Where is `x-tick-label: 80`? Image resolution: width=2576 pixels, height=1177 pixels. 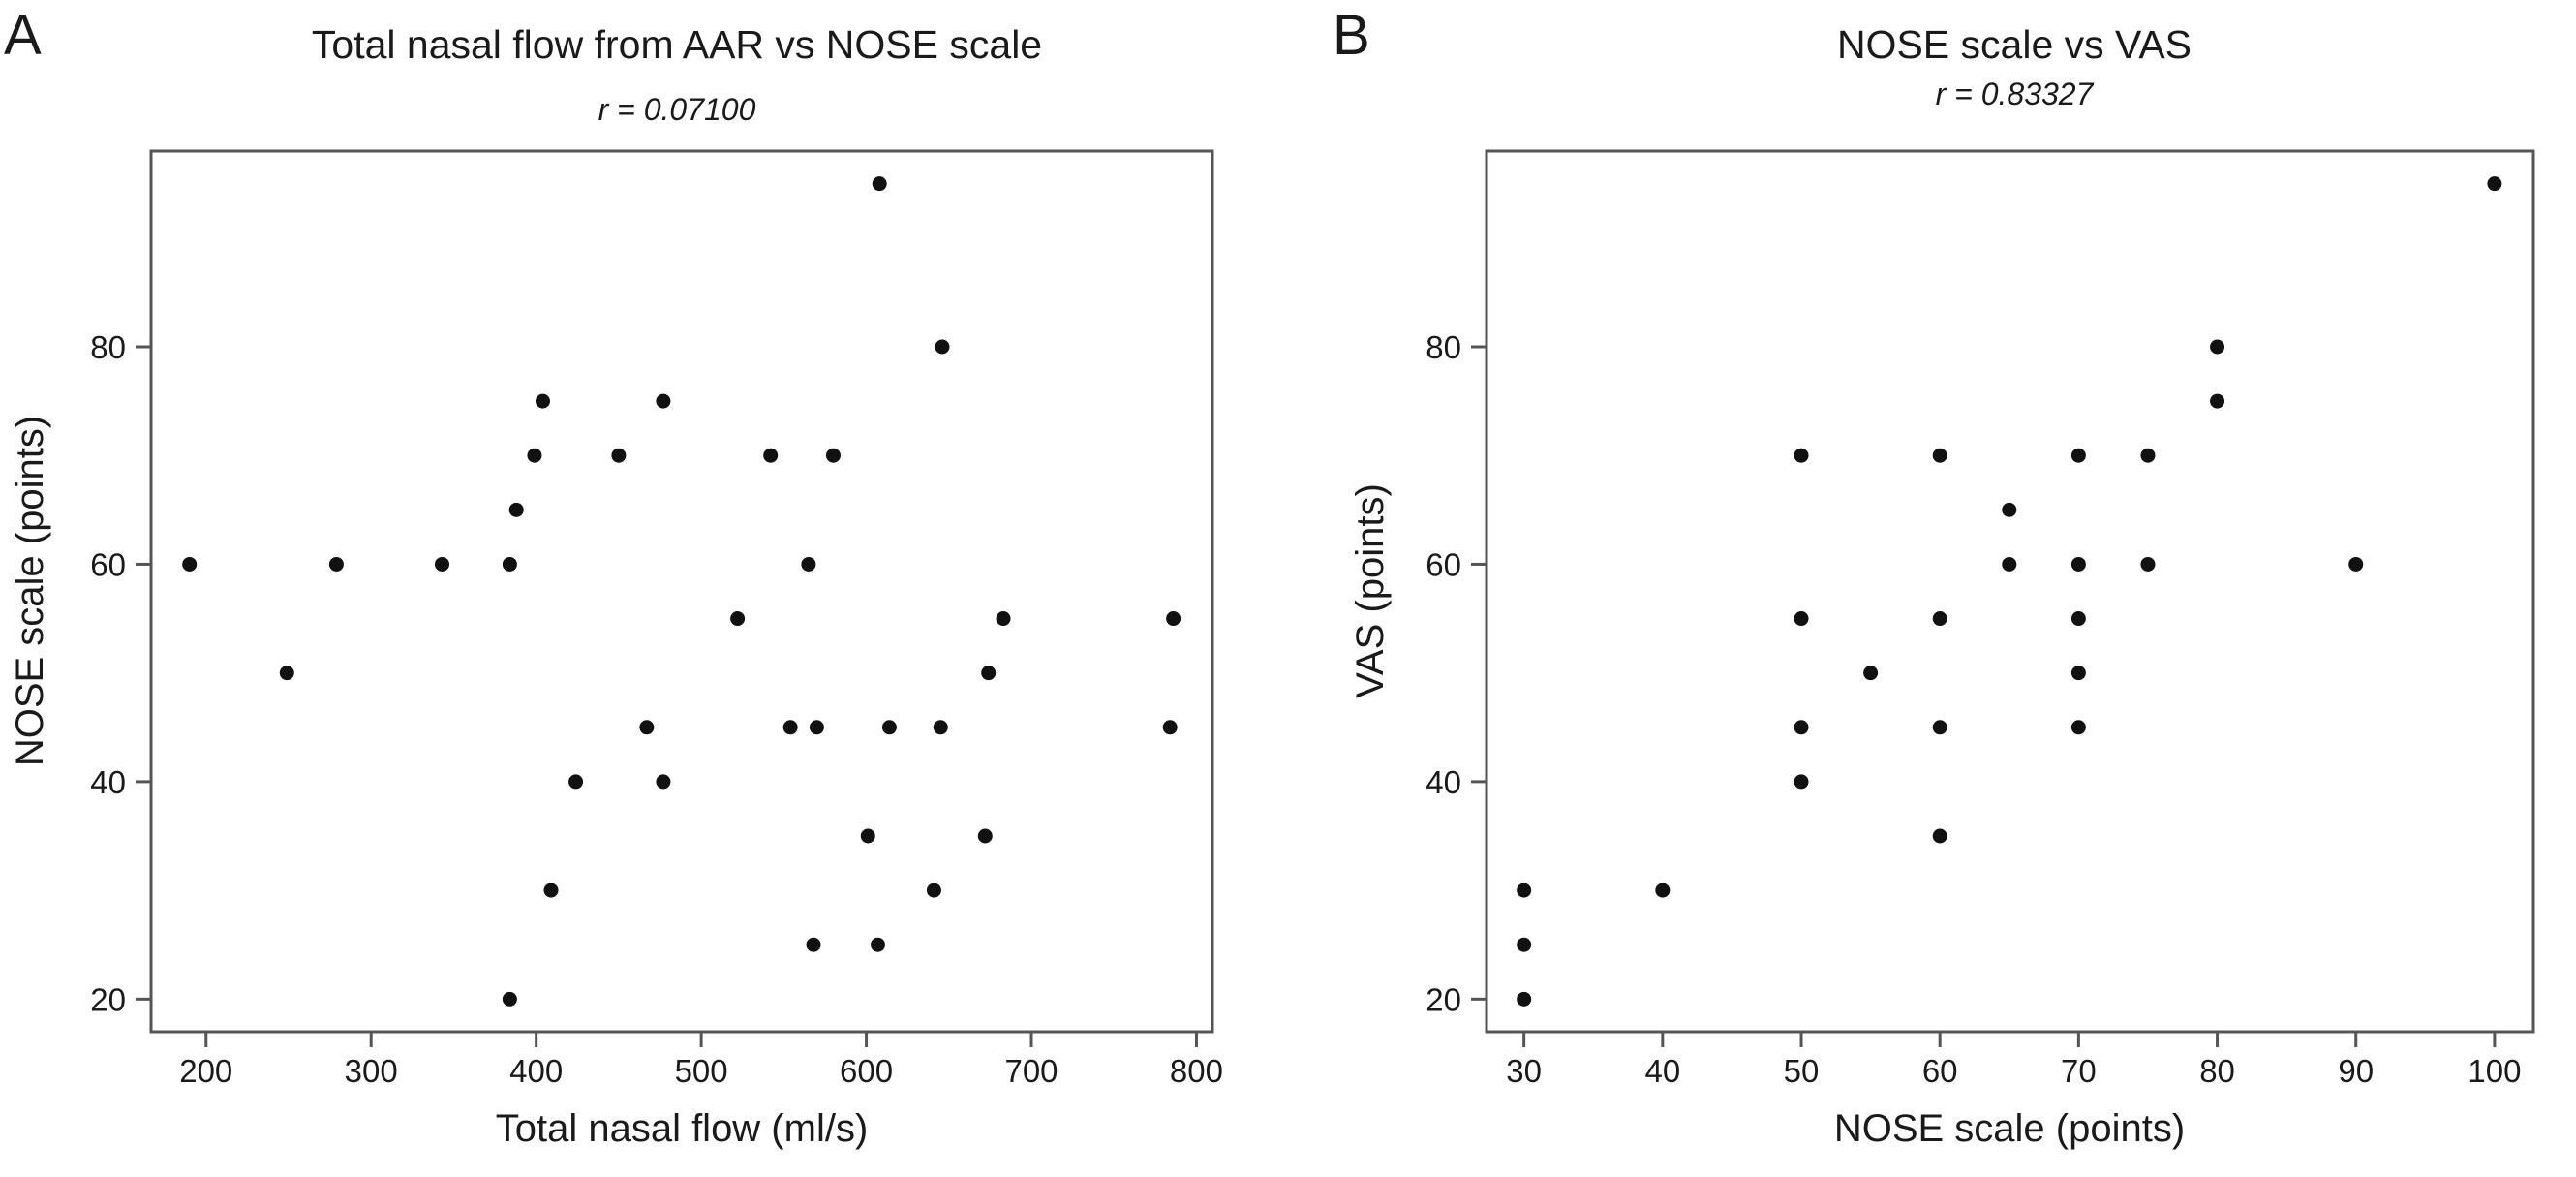 x-tick-label: 80 is located at coordinates (2217, 1071).